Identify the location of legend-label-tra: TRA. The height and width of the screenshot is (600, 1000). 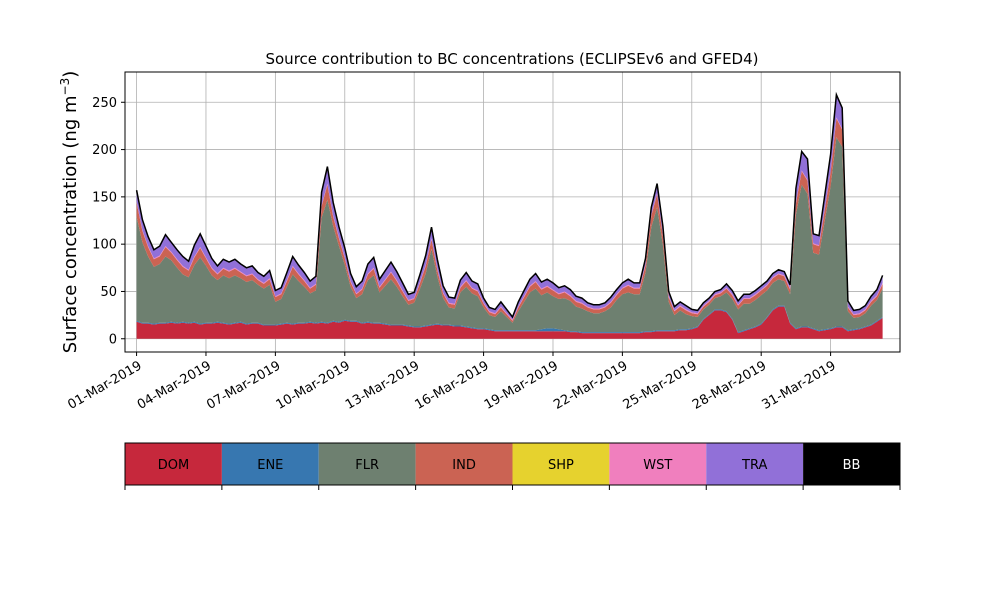
(754, 465).